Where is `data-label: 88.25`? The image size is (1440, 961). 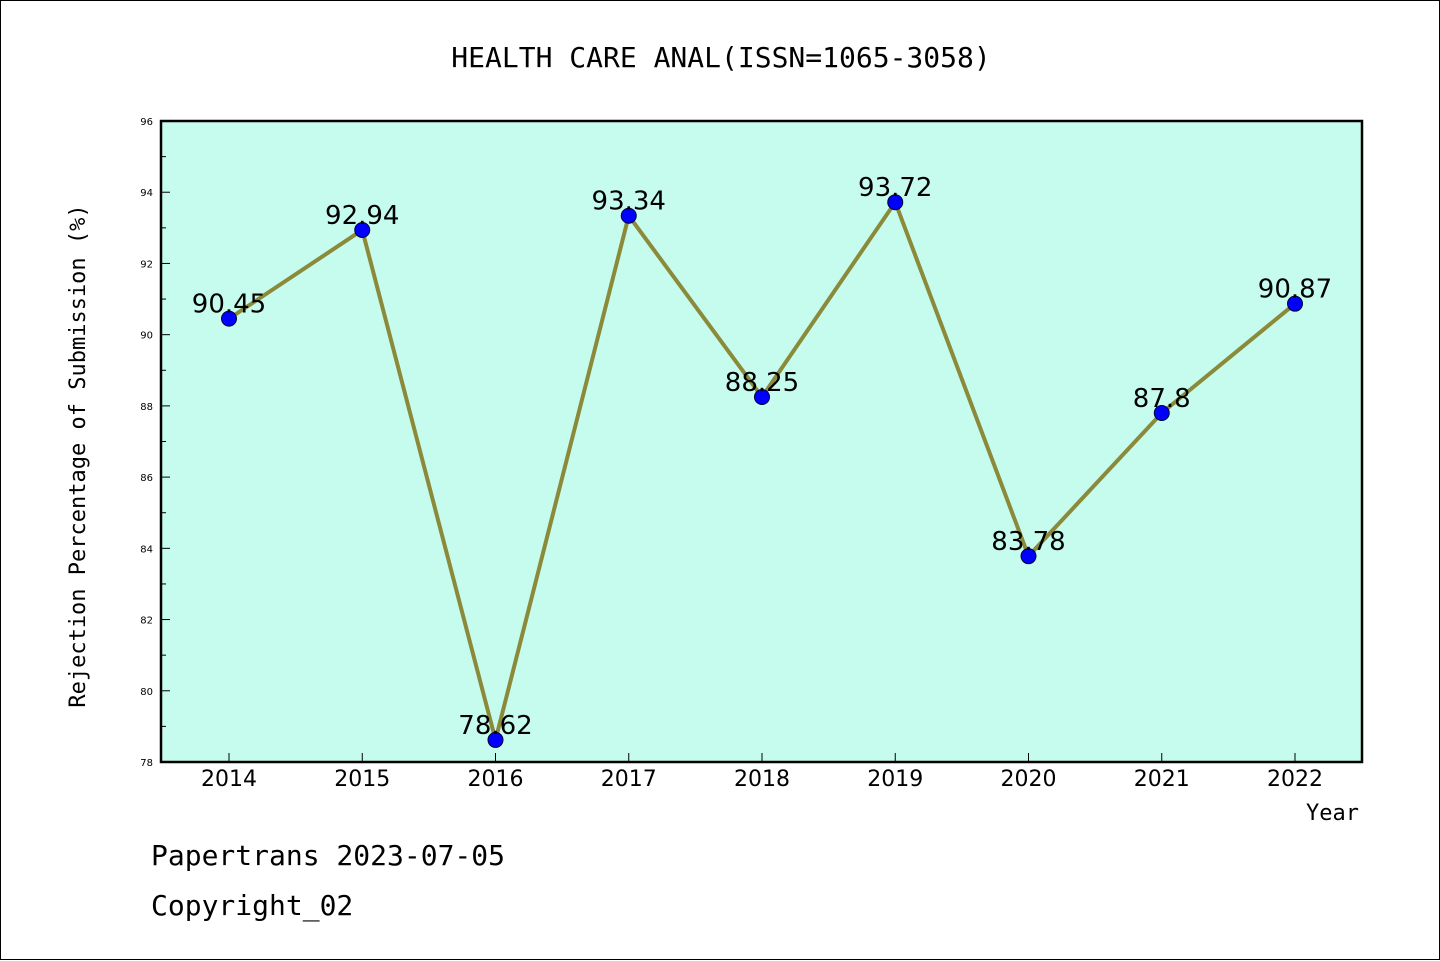 data-label: 88.25 is located at coordinates (762, 383).